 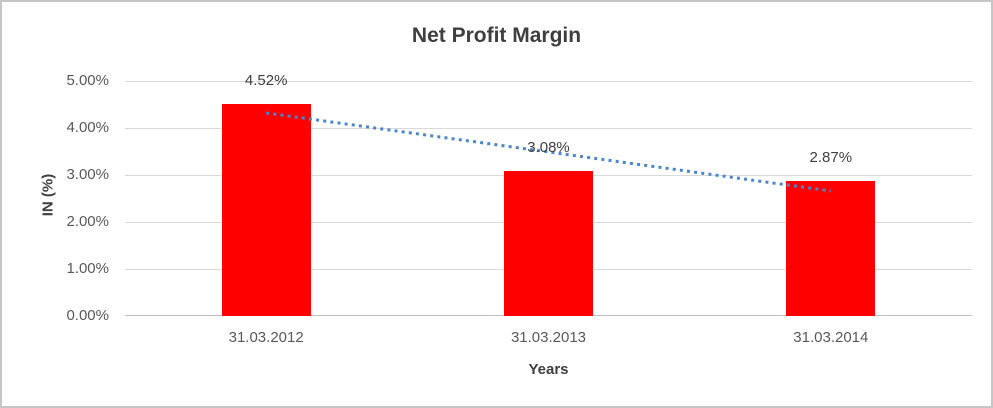 What do you see at coordinates (496, 35) in the screenshot?
I see `chart-title: Net Profit Margin` at bounding box center [496, 35].